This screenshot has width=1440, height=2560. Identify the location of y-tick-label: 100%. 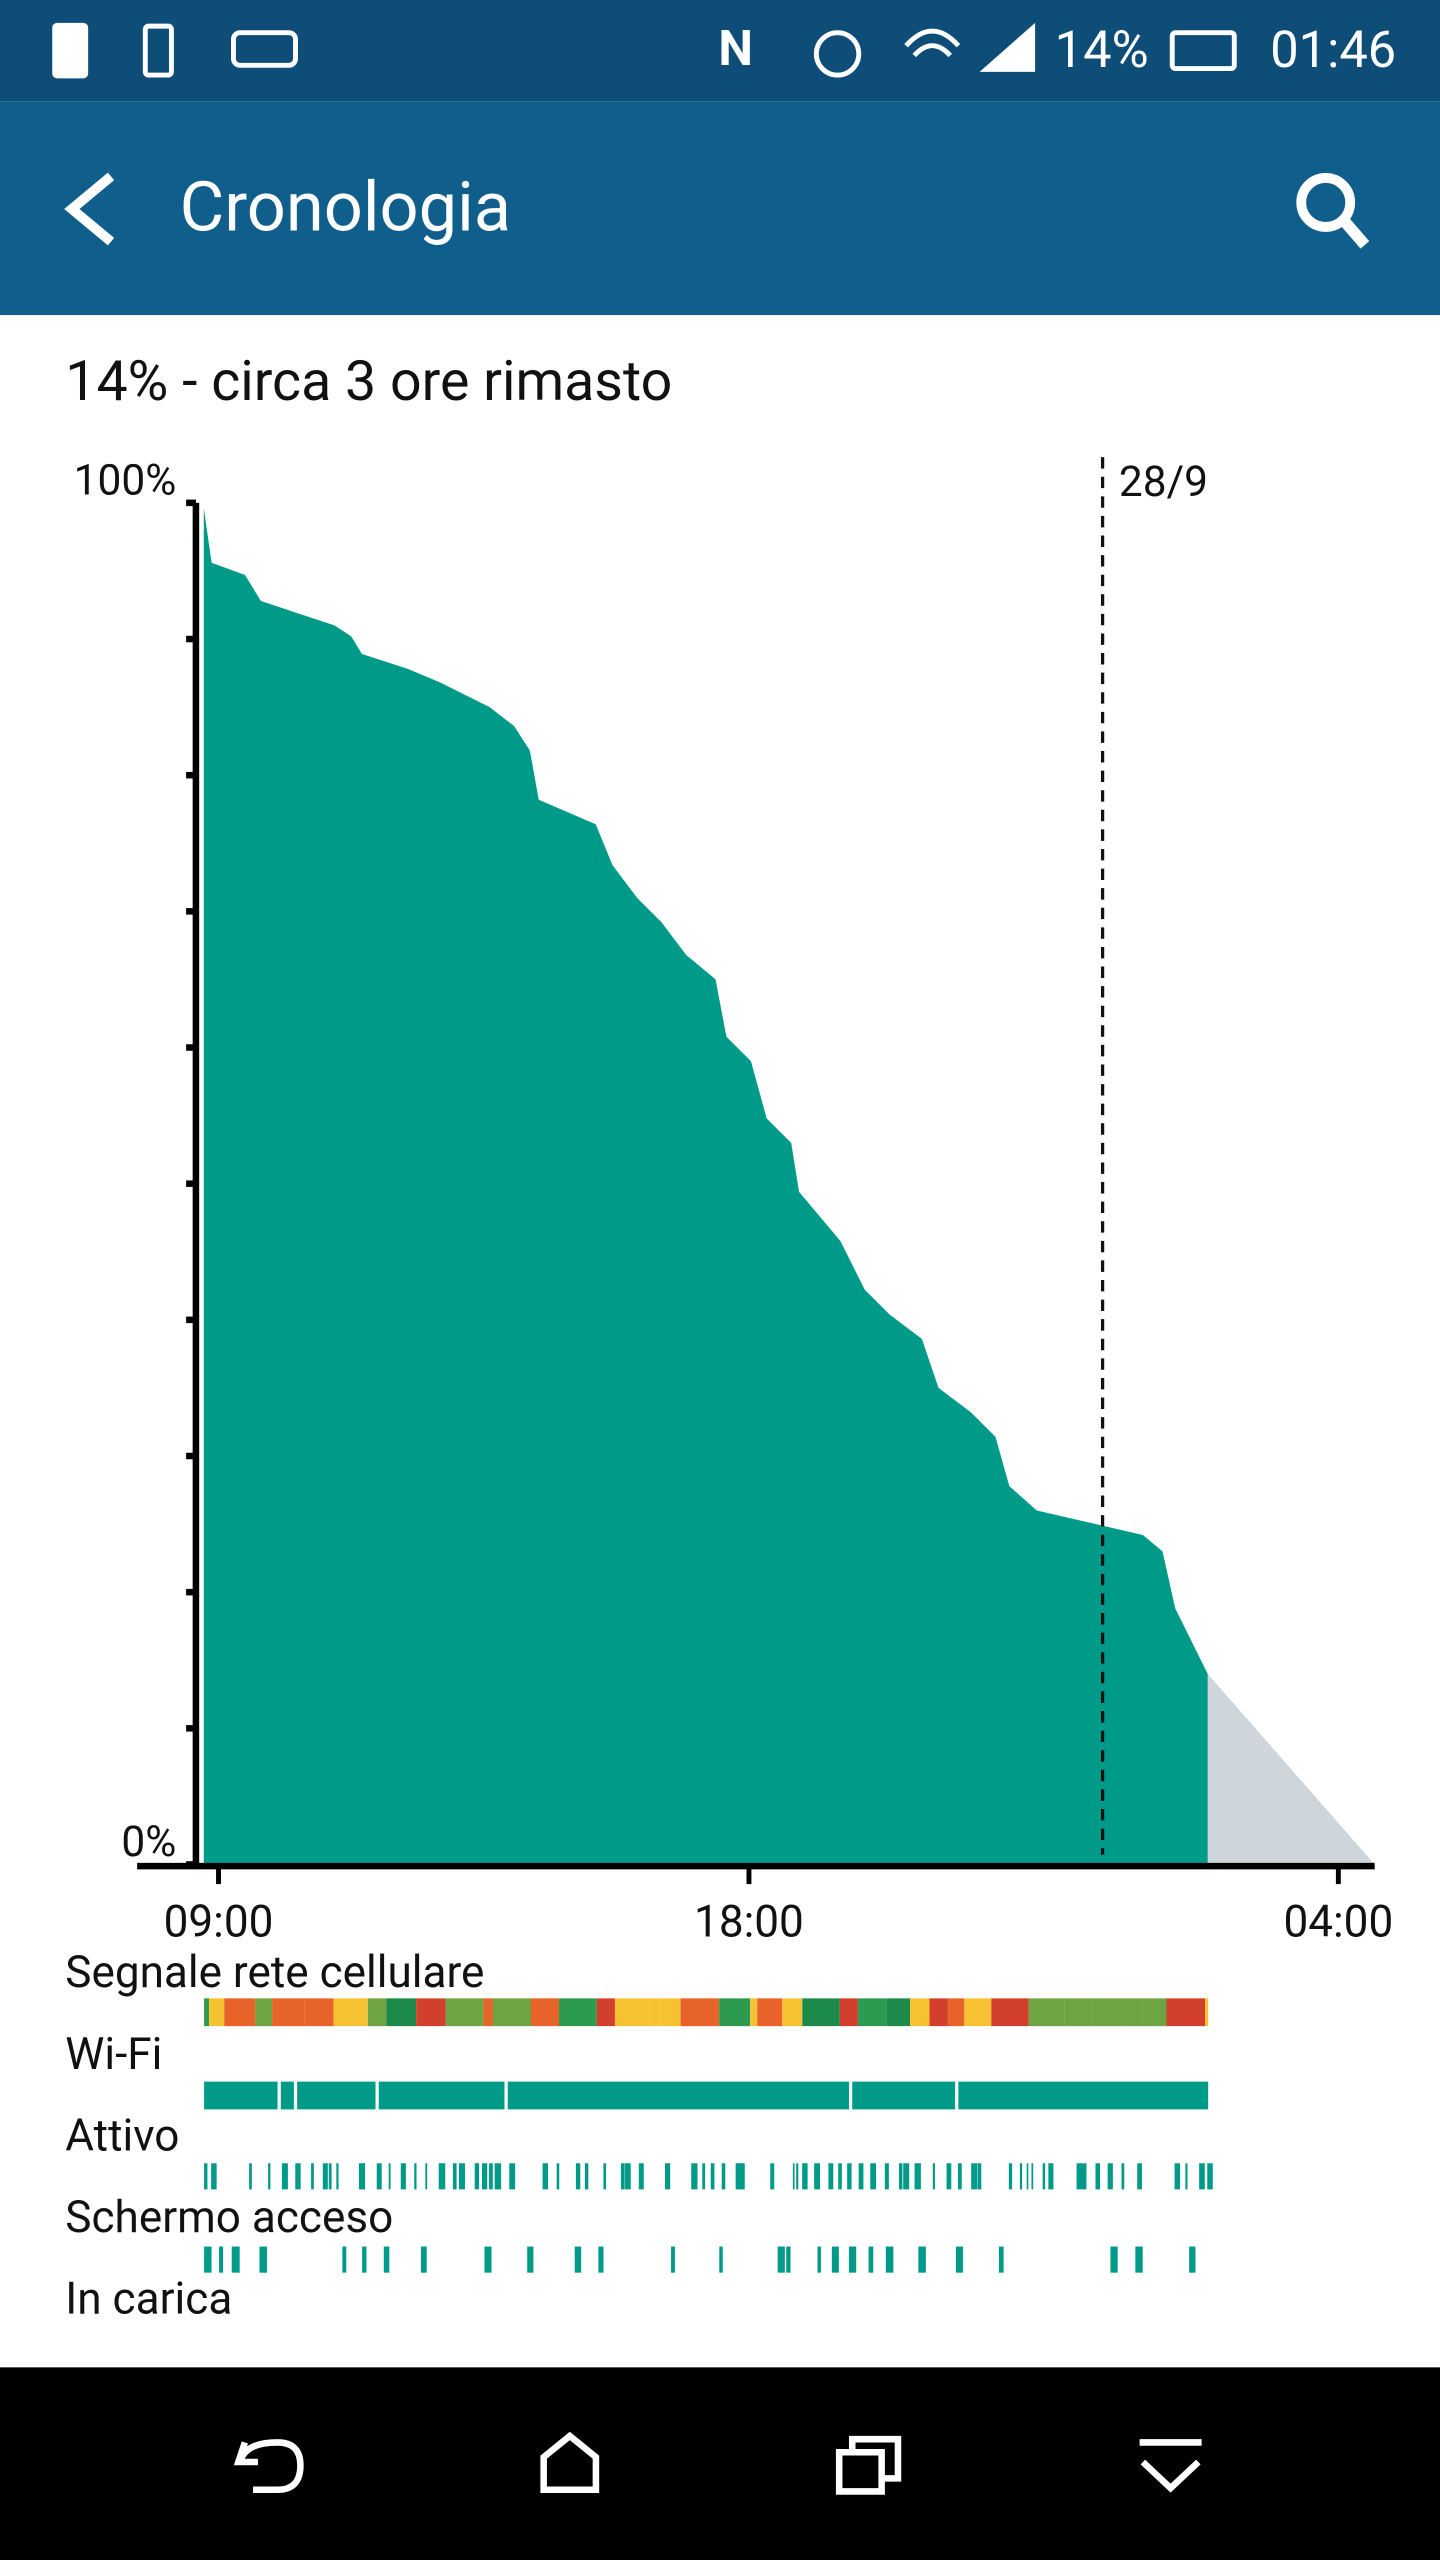
(125, 480).